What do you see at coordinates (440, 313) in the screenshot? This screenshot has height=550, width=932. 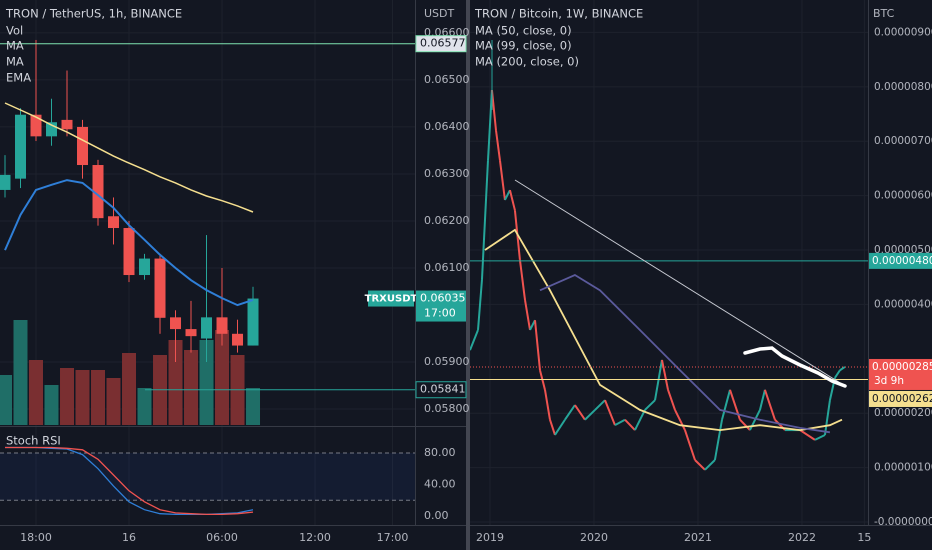 I see `countdown-label: 17:00` at bounding box center [440, 313].